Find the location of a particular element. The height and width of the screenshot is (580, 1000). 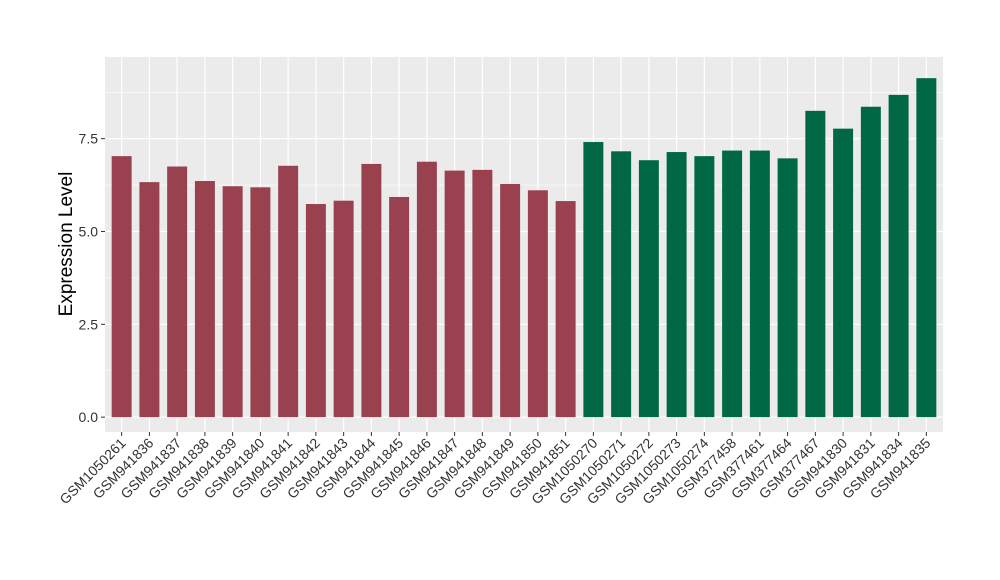

y-tick-label: 0.0 is located at coordinates (89, 417).